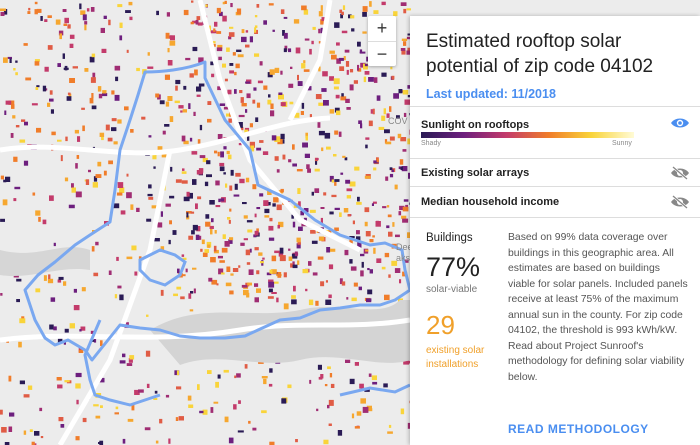 Image resolution: width=700 pixels, height=445 pixels. What do you see at coordinates (527, 135) in the screenshot?
I see `sunlight-gradient-bar` at bounding box center [527, 135].